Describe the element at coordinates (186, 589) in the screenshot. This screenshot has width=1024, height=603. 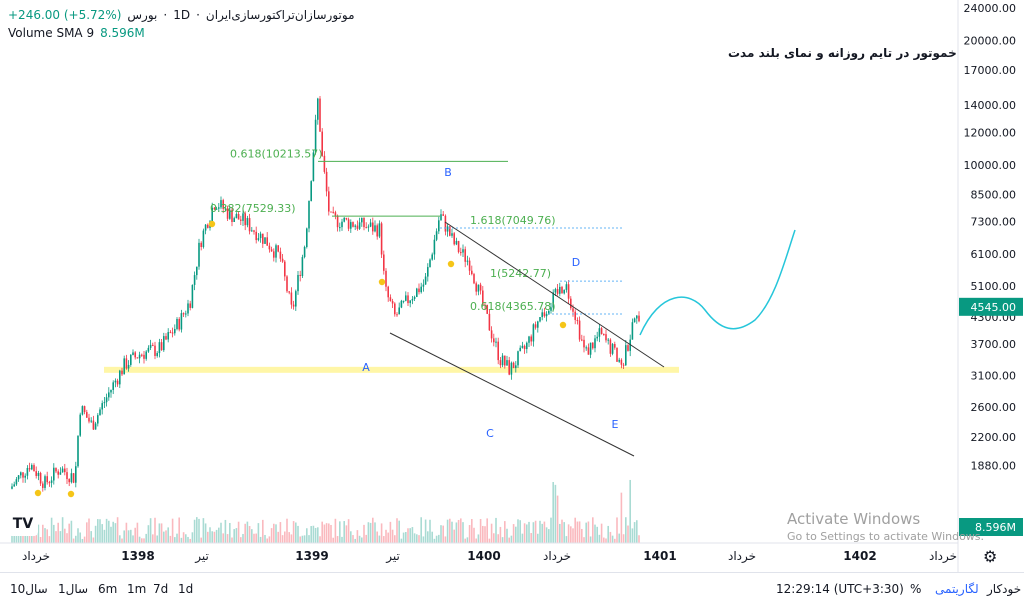
I see `timeframe-1d: 1d` at that location.